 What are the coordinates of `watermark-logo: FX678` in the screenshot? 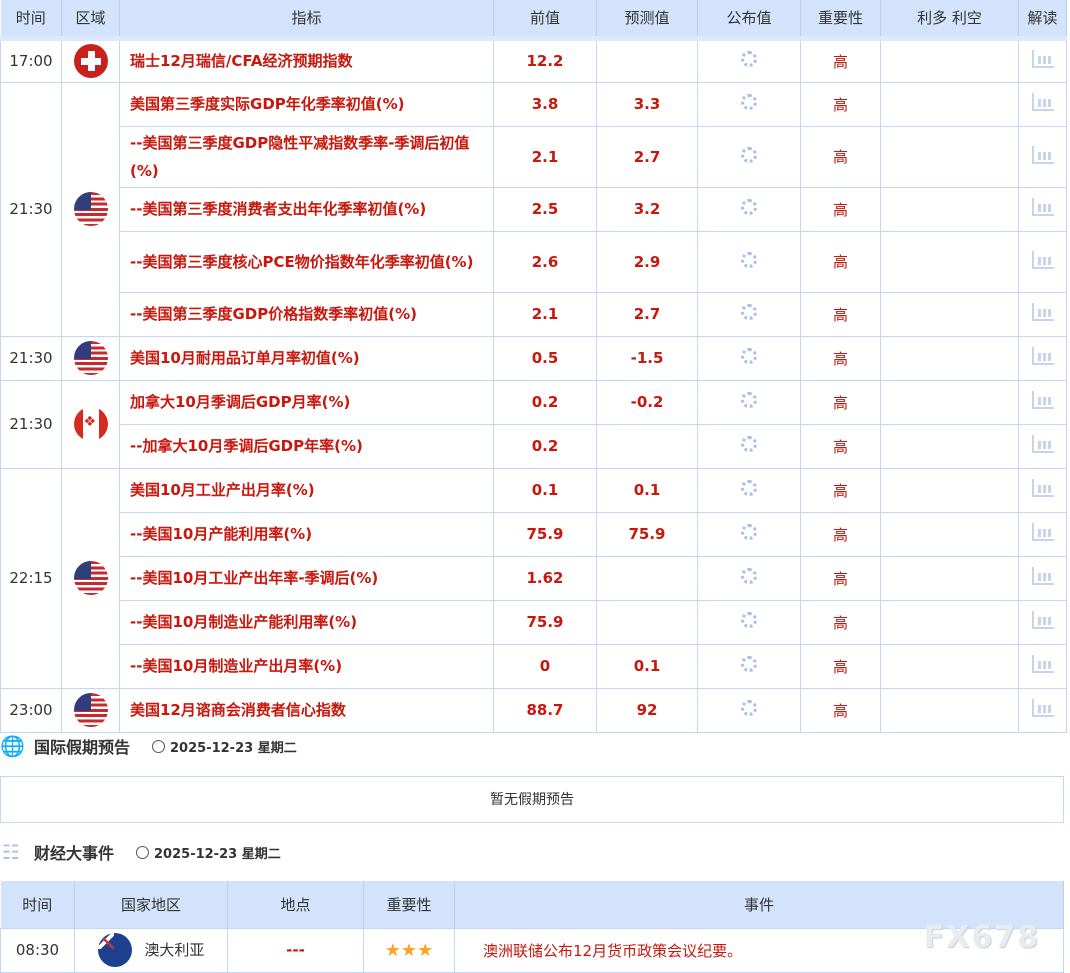 It's located at (981, 937).